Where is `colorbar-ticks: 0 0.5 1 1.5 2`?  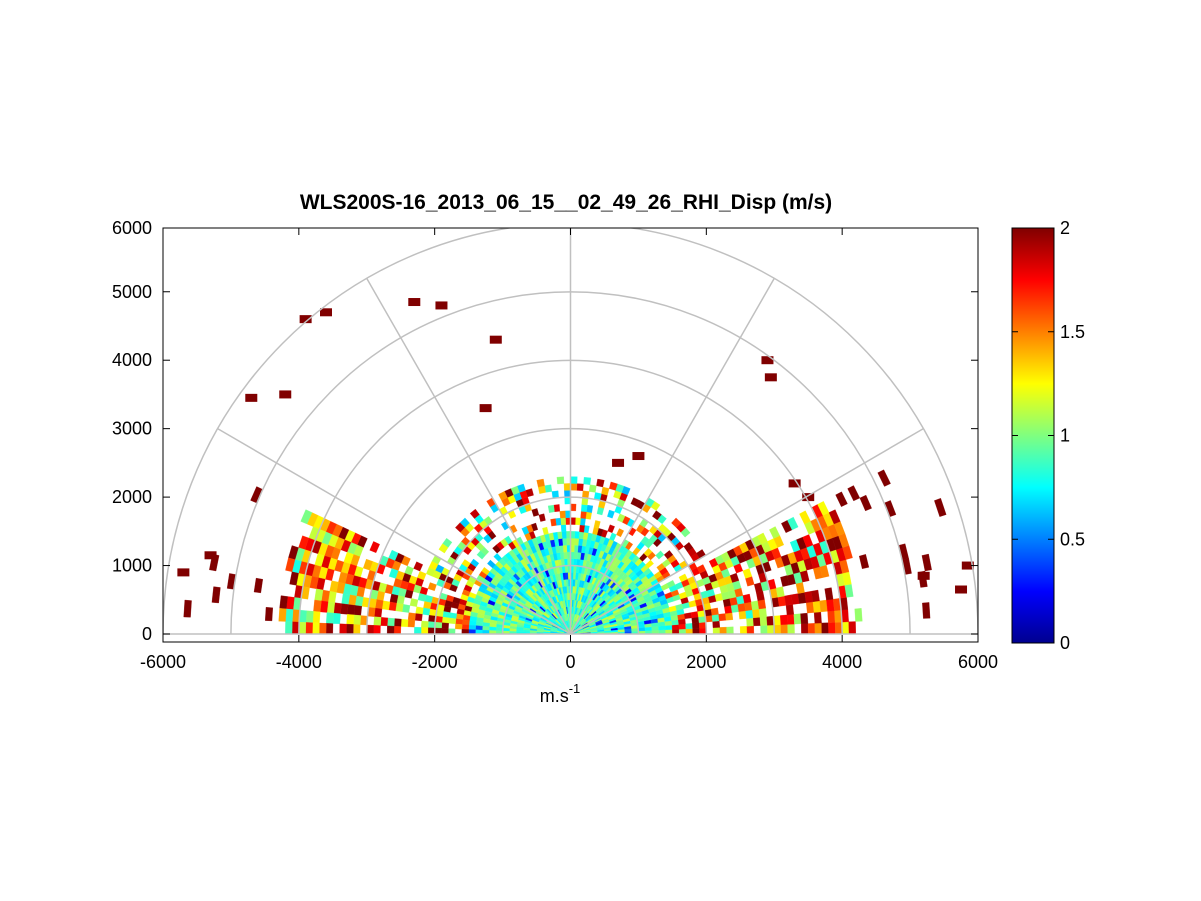
colorbar-ticks: 0 0.5 1 1.5 2 is located at coordinates (1048, 435).